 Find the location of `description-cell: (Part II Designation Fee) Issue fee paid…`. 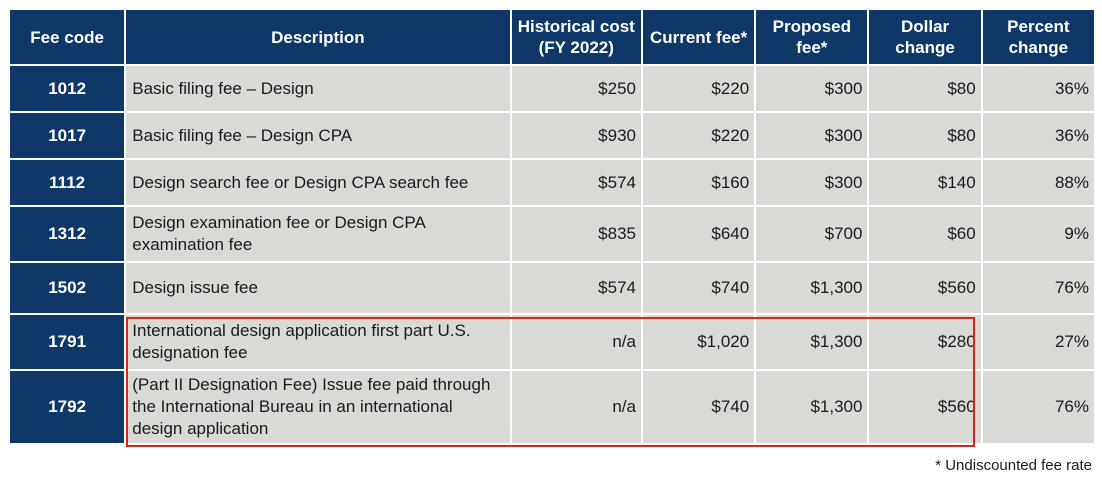

description-cell: (Part II Designation Fee) Issue fee paid… is located at coordinates (318, 407).